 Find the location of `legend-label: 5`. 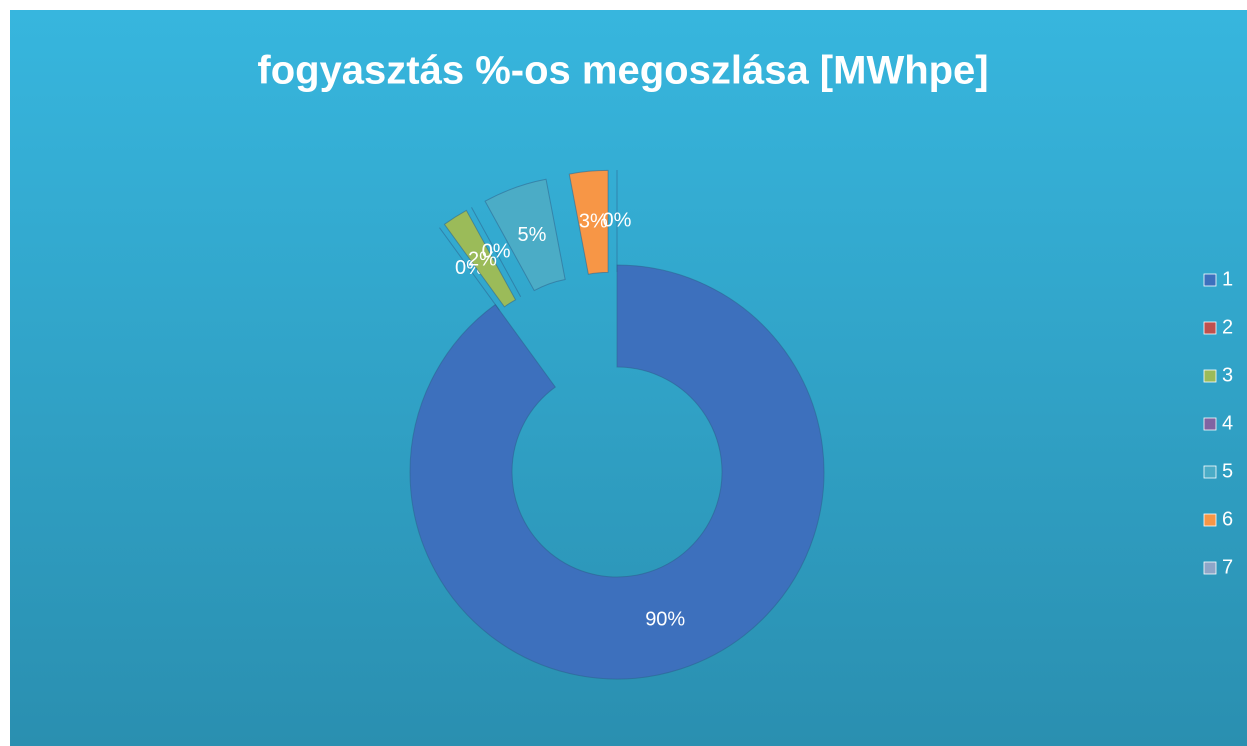

legend-label: 5 is located at coordinates (1227, 471).